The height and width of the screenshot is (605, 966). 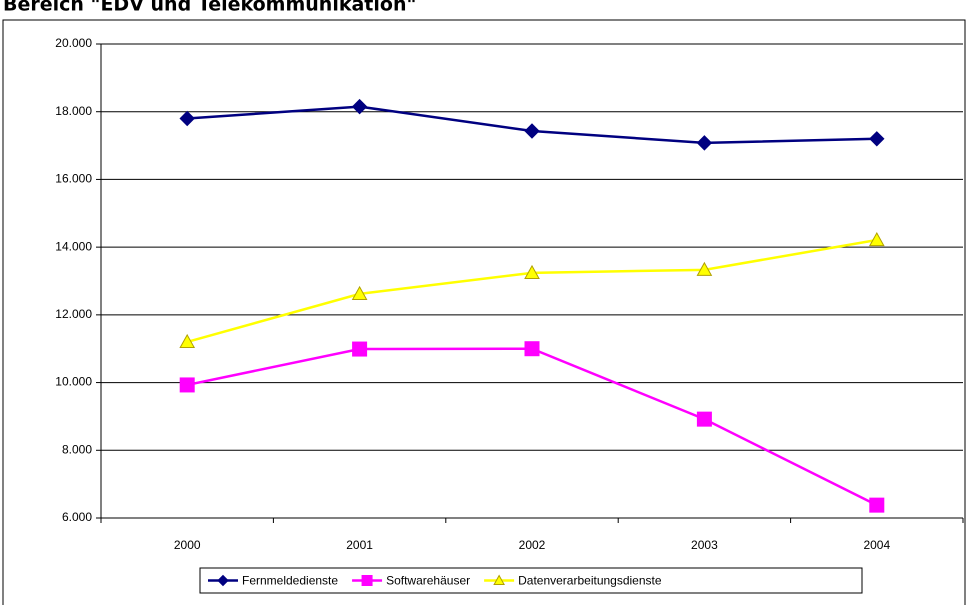 What do you see at coordinates (359, 545) in the screenshot?
I see `x-tick-label: 2001` at bounding box center [359, 545].